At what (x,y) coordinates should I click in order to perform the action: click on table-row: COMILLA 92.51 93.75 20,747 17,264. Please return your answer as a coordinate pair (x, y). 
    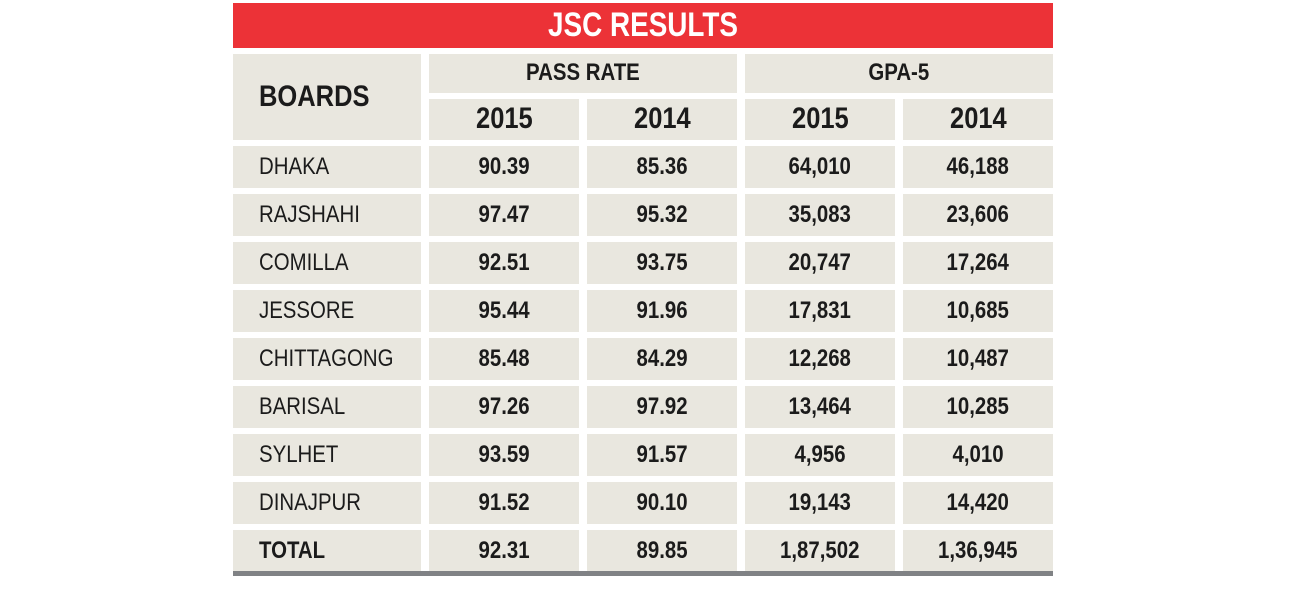
    Looking at the image, I should click on (643, 263).